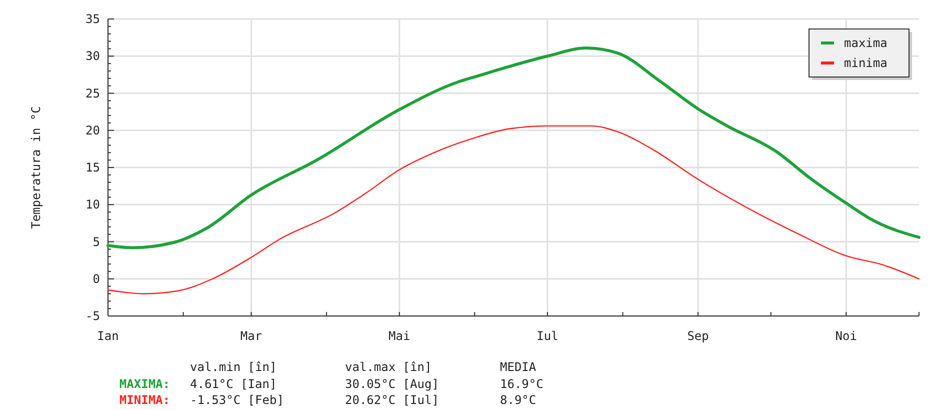 Image resolution: width=939 pixels, height=410 pixels. I want to click on text: 16.9°C, so click(522, 384).